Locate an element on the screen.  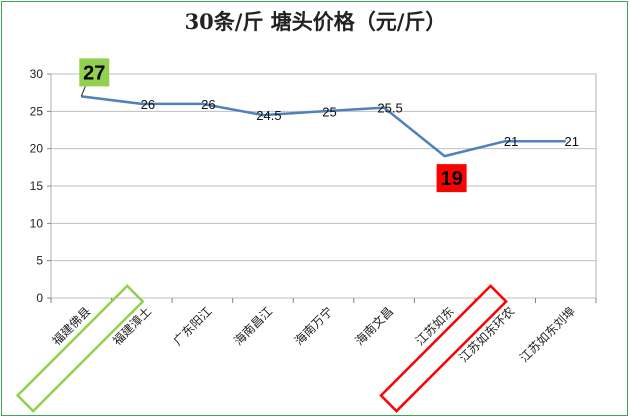
callout-label: 19 is located at coordinates (451, 179).